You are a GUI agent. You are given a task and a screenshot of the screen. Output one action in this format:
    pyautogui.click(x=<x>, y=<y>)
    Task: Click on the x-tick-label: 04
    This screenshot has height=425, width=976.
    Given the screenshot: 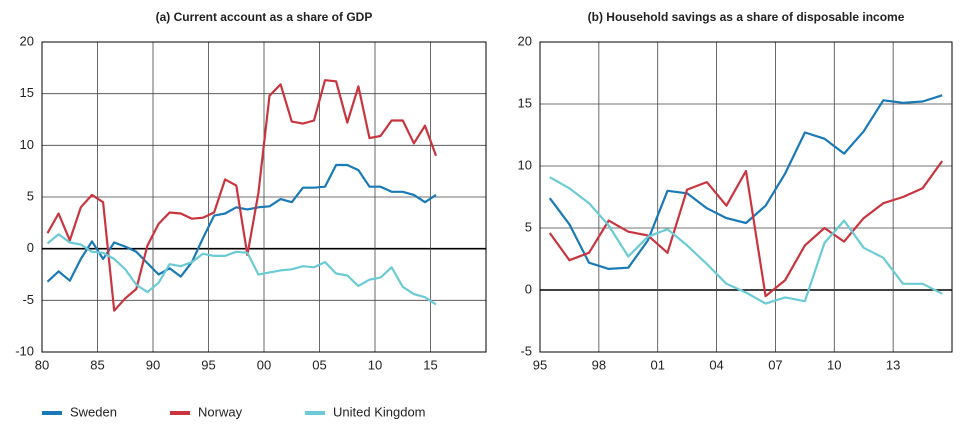 What is the action you would take?
    pyautogui.click(x=716, y=364)
    